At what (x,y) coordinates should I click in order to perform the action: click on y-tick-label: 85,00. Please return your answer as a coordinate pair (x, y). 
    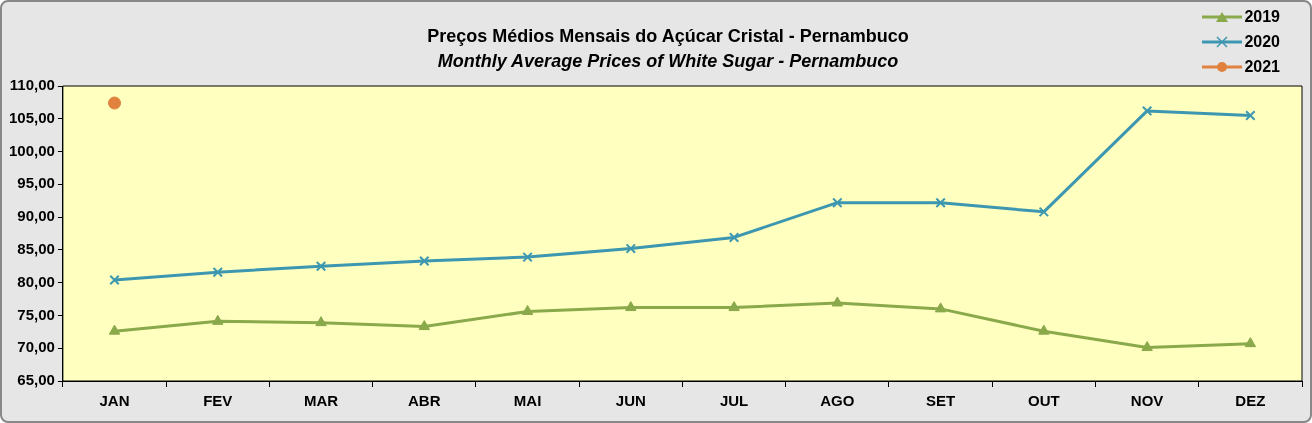
    Looking at the image, I should click on (36, 249).